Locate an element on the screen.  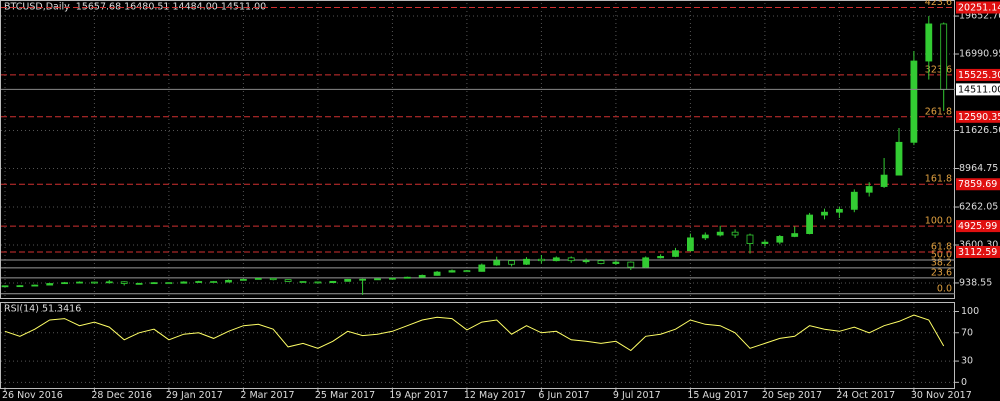
fibo-price-label: 15525.30 is located at coordinates (979, 75).